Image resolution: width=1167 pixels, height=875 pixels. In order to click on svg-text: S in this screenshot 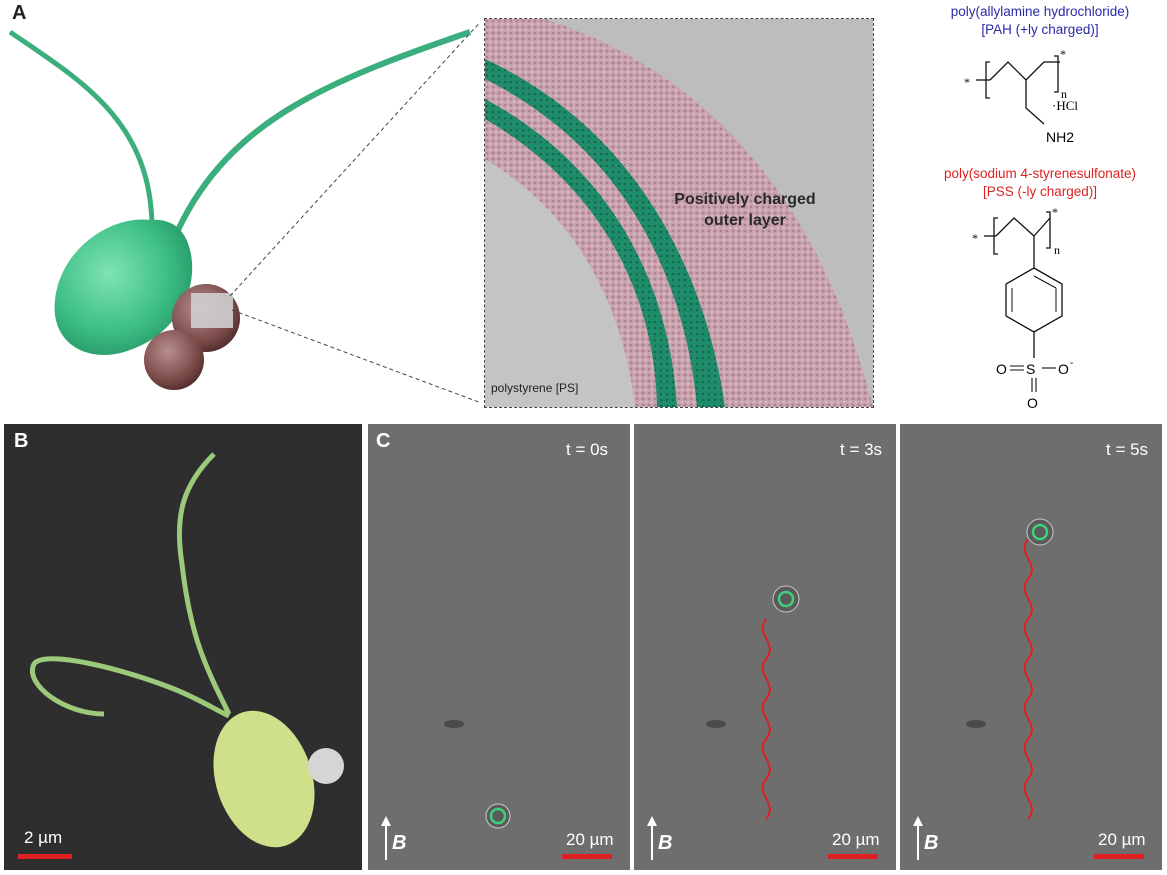, I will do `click(1030, 369)`.